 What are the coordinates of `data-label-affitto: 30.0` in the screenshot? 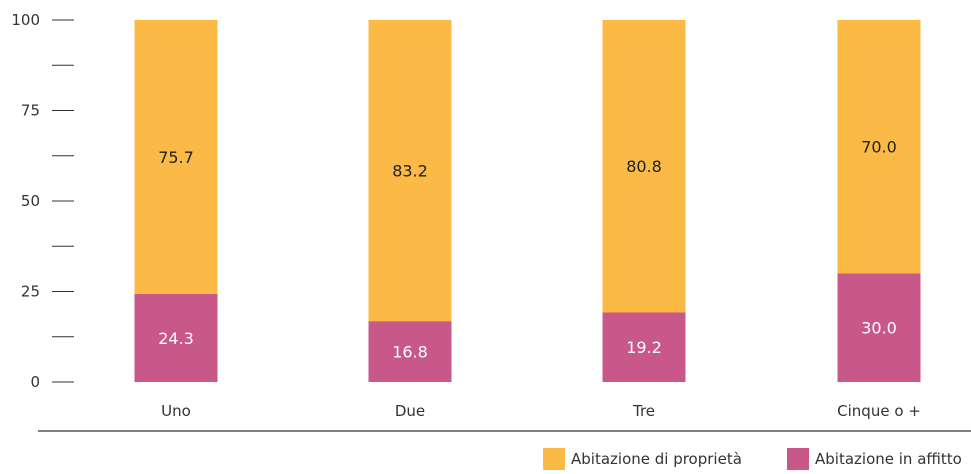 It's located at (879, 328).